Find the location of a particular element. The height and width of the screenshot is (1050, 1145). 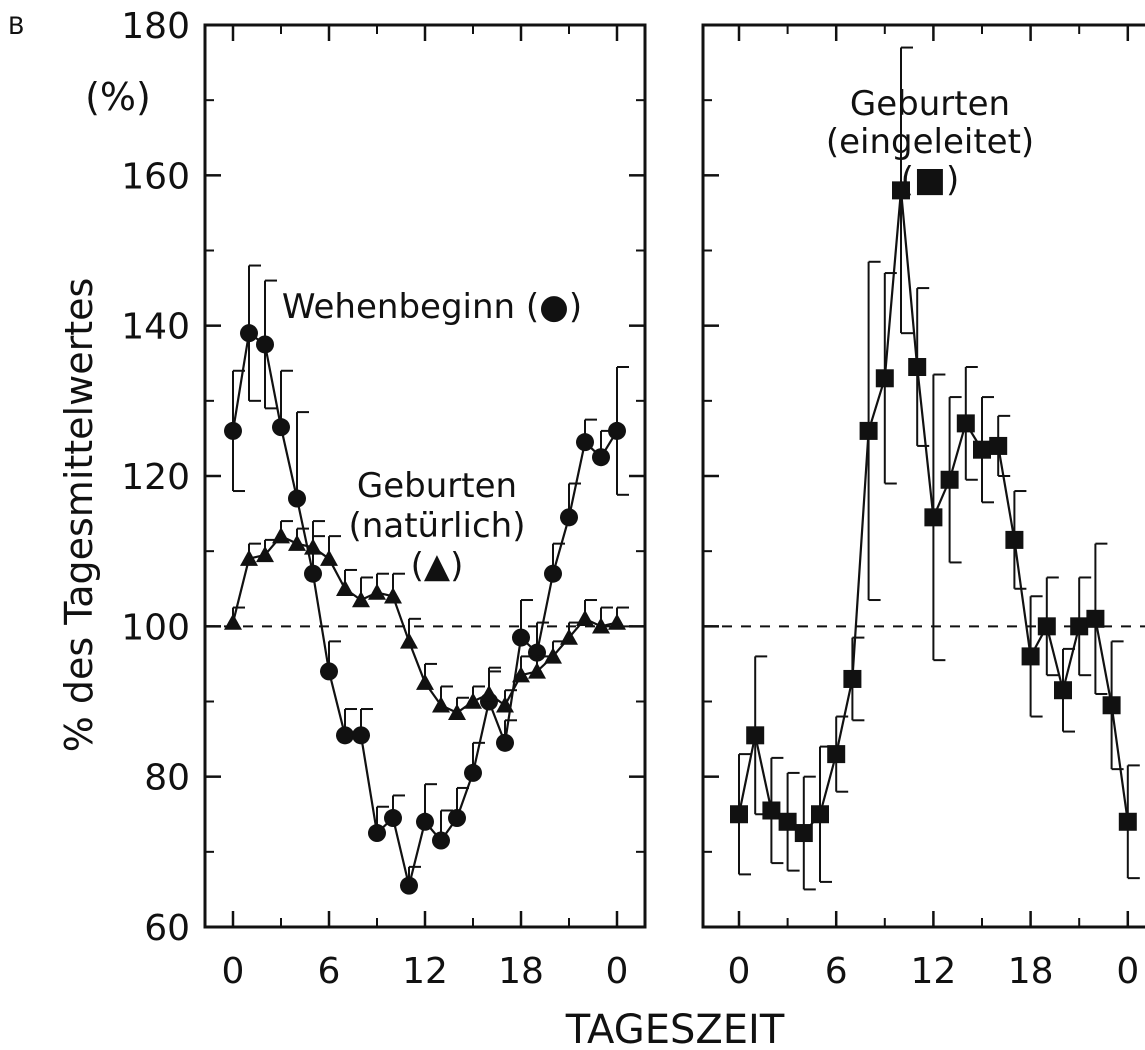

y-tick-label: 140 is located at coordinates (155, 327).